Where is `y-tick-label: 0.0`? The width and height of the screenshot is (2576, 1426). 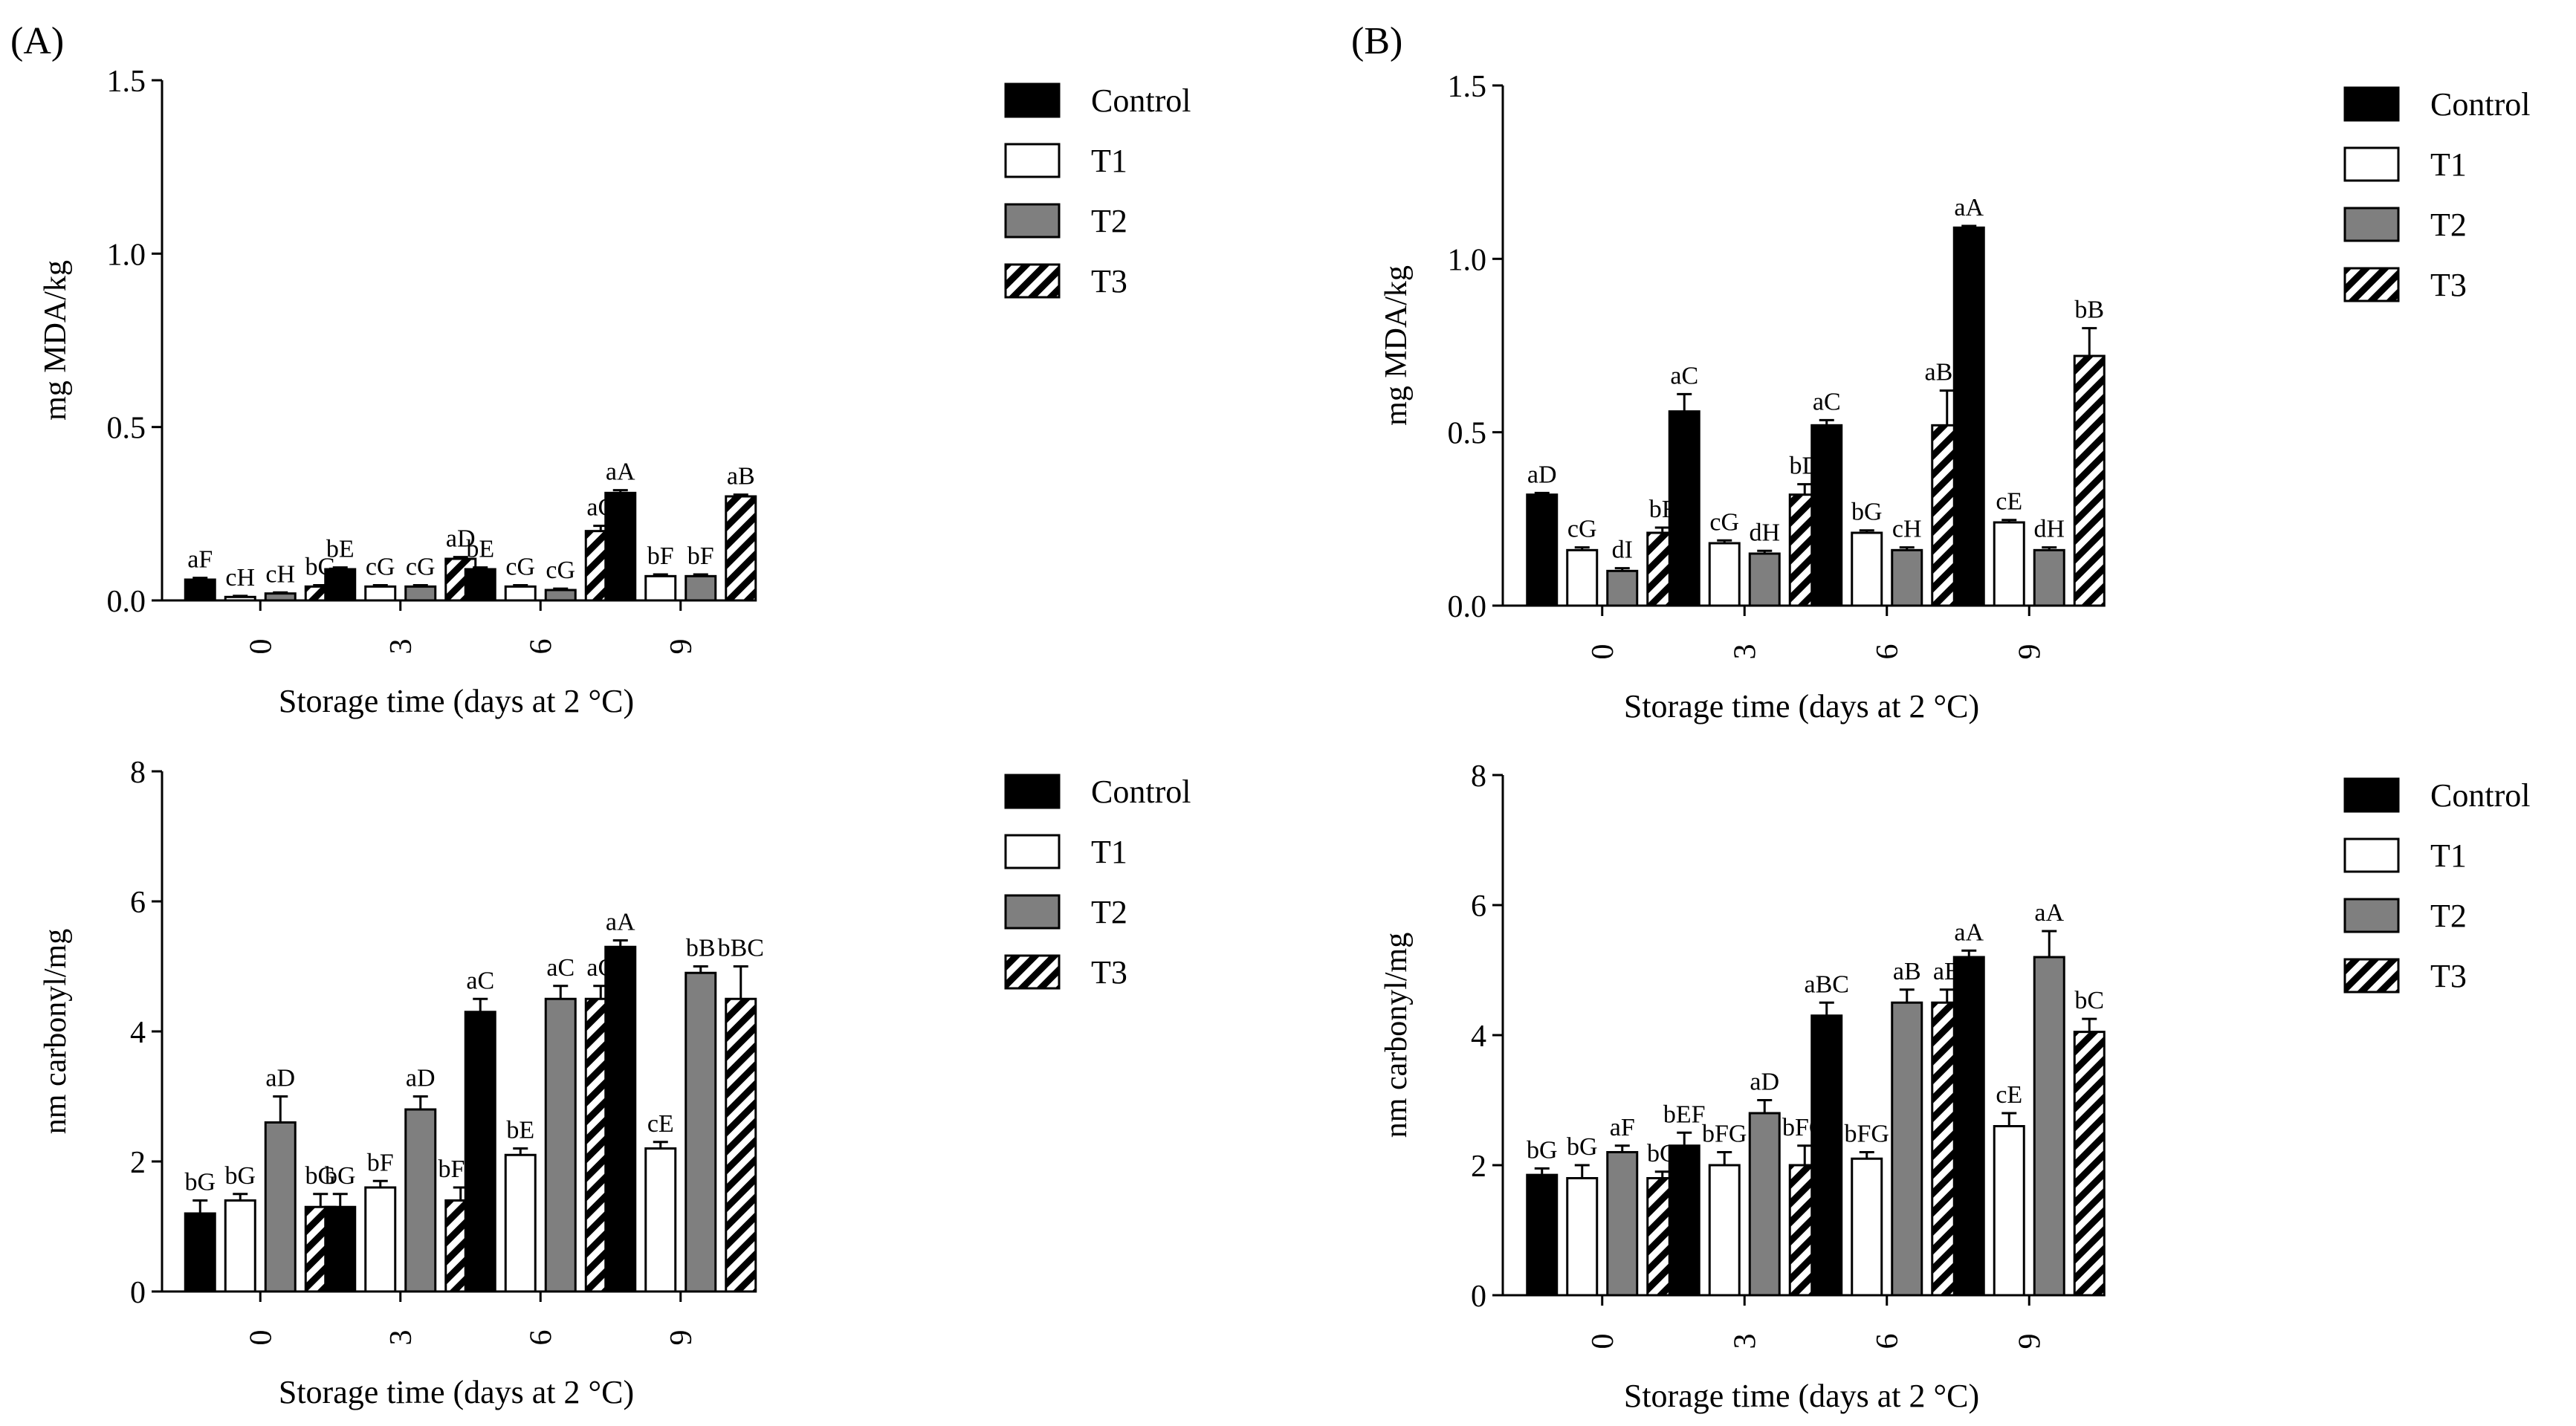
y-tick-label: 0.0 is located at coordinates (126, 602).